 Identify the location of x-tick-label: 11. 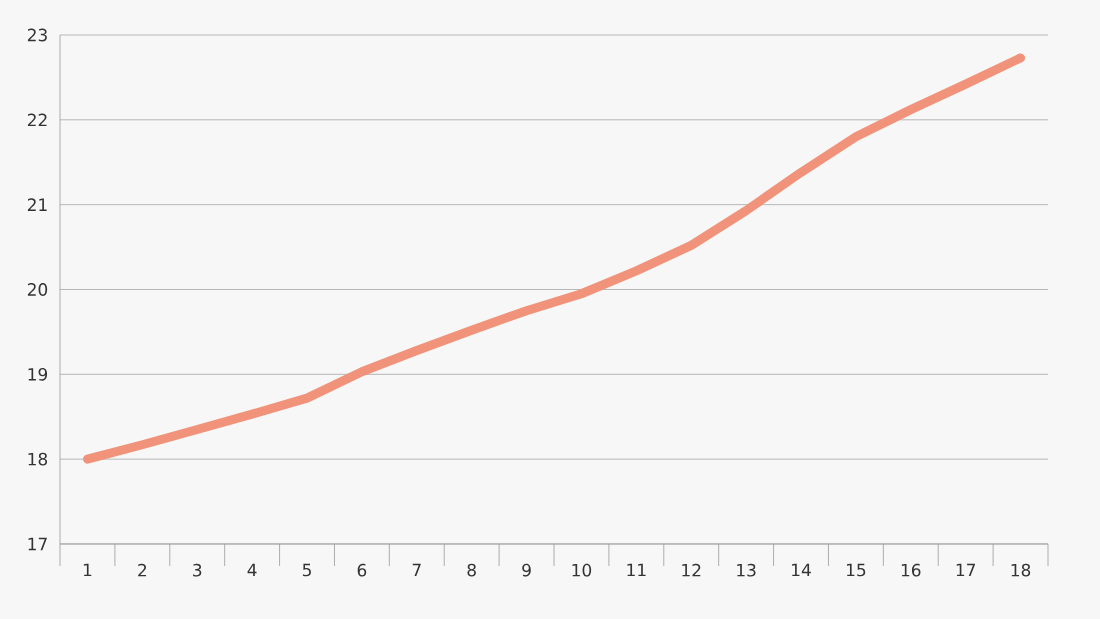
(636, 570).